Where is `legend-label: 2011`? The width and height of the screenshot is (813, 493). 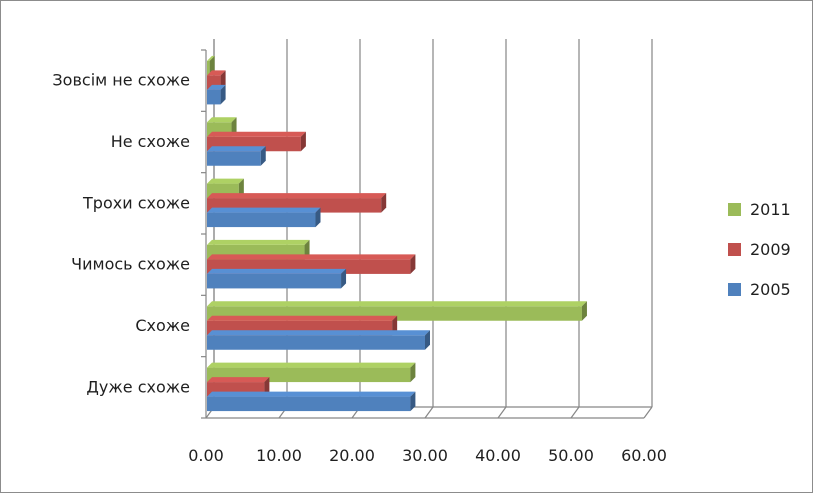
legend-label: 2011 is located at coordinates (770, 209).